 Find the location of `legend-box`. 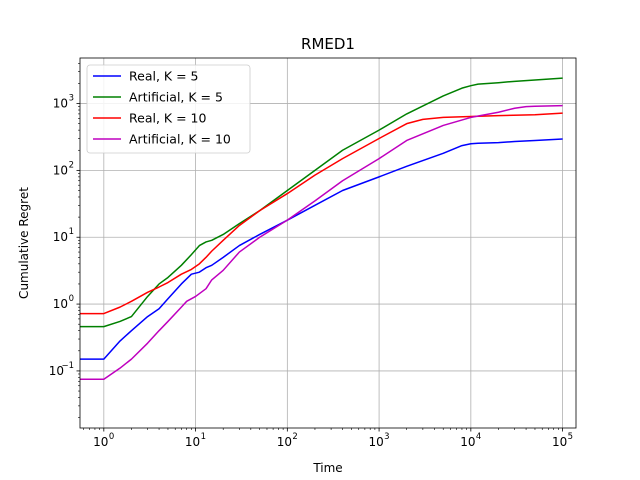

legend-box is located at coordinates (168, 109).